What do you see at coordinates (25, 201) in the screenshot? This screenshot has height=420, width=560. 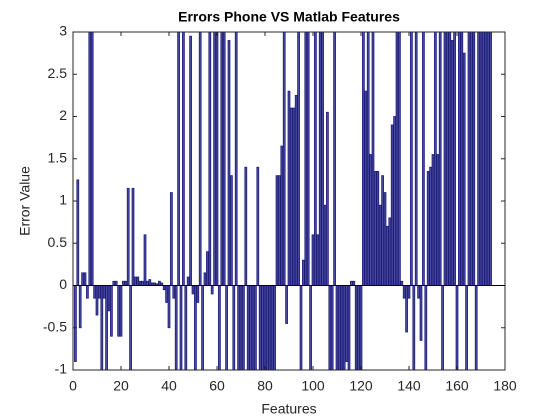 I see `y-axis-label: Error Value` at bounding box center [25, 201].